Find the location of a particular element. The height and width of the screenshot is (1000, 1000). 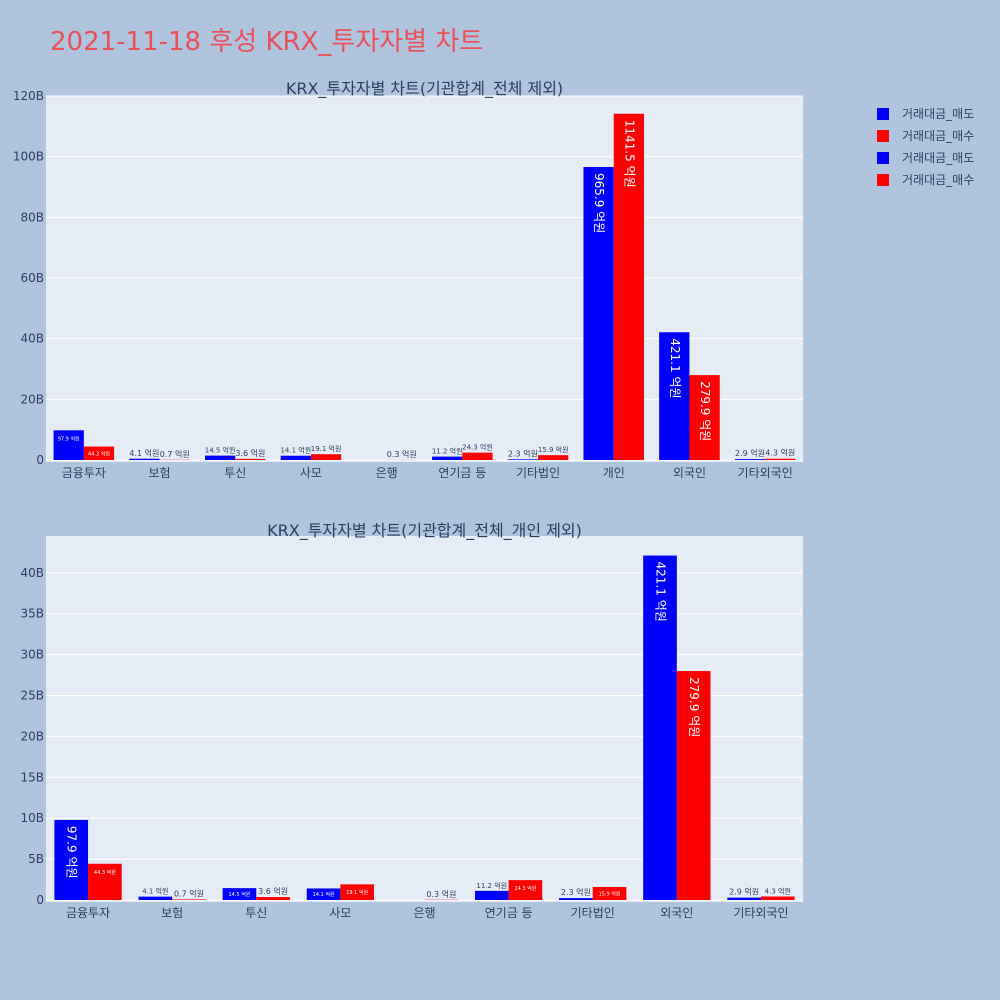

y-tick-label: 5B is located at coordinates (36, 859).